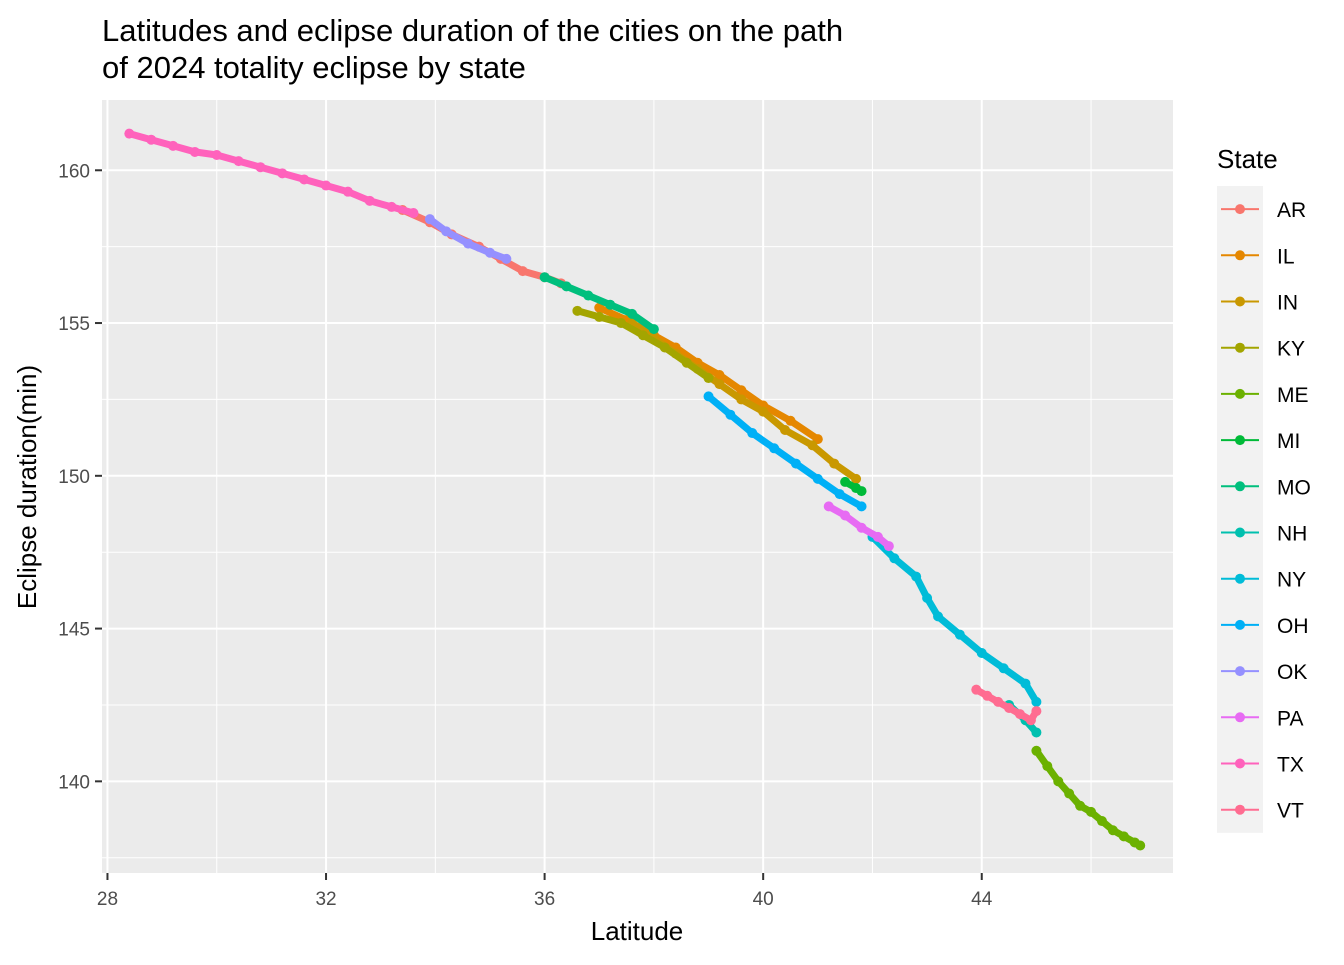 The width and height of the screenshot is (1344, 965). Describe the element at coordinates (1263, 580) in the screenshot. I see `legend-item-NY: NY` at that location.